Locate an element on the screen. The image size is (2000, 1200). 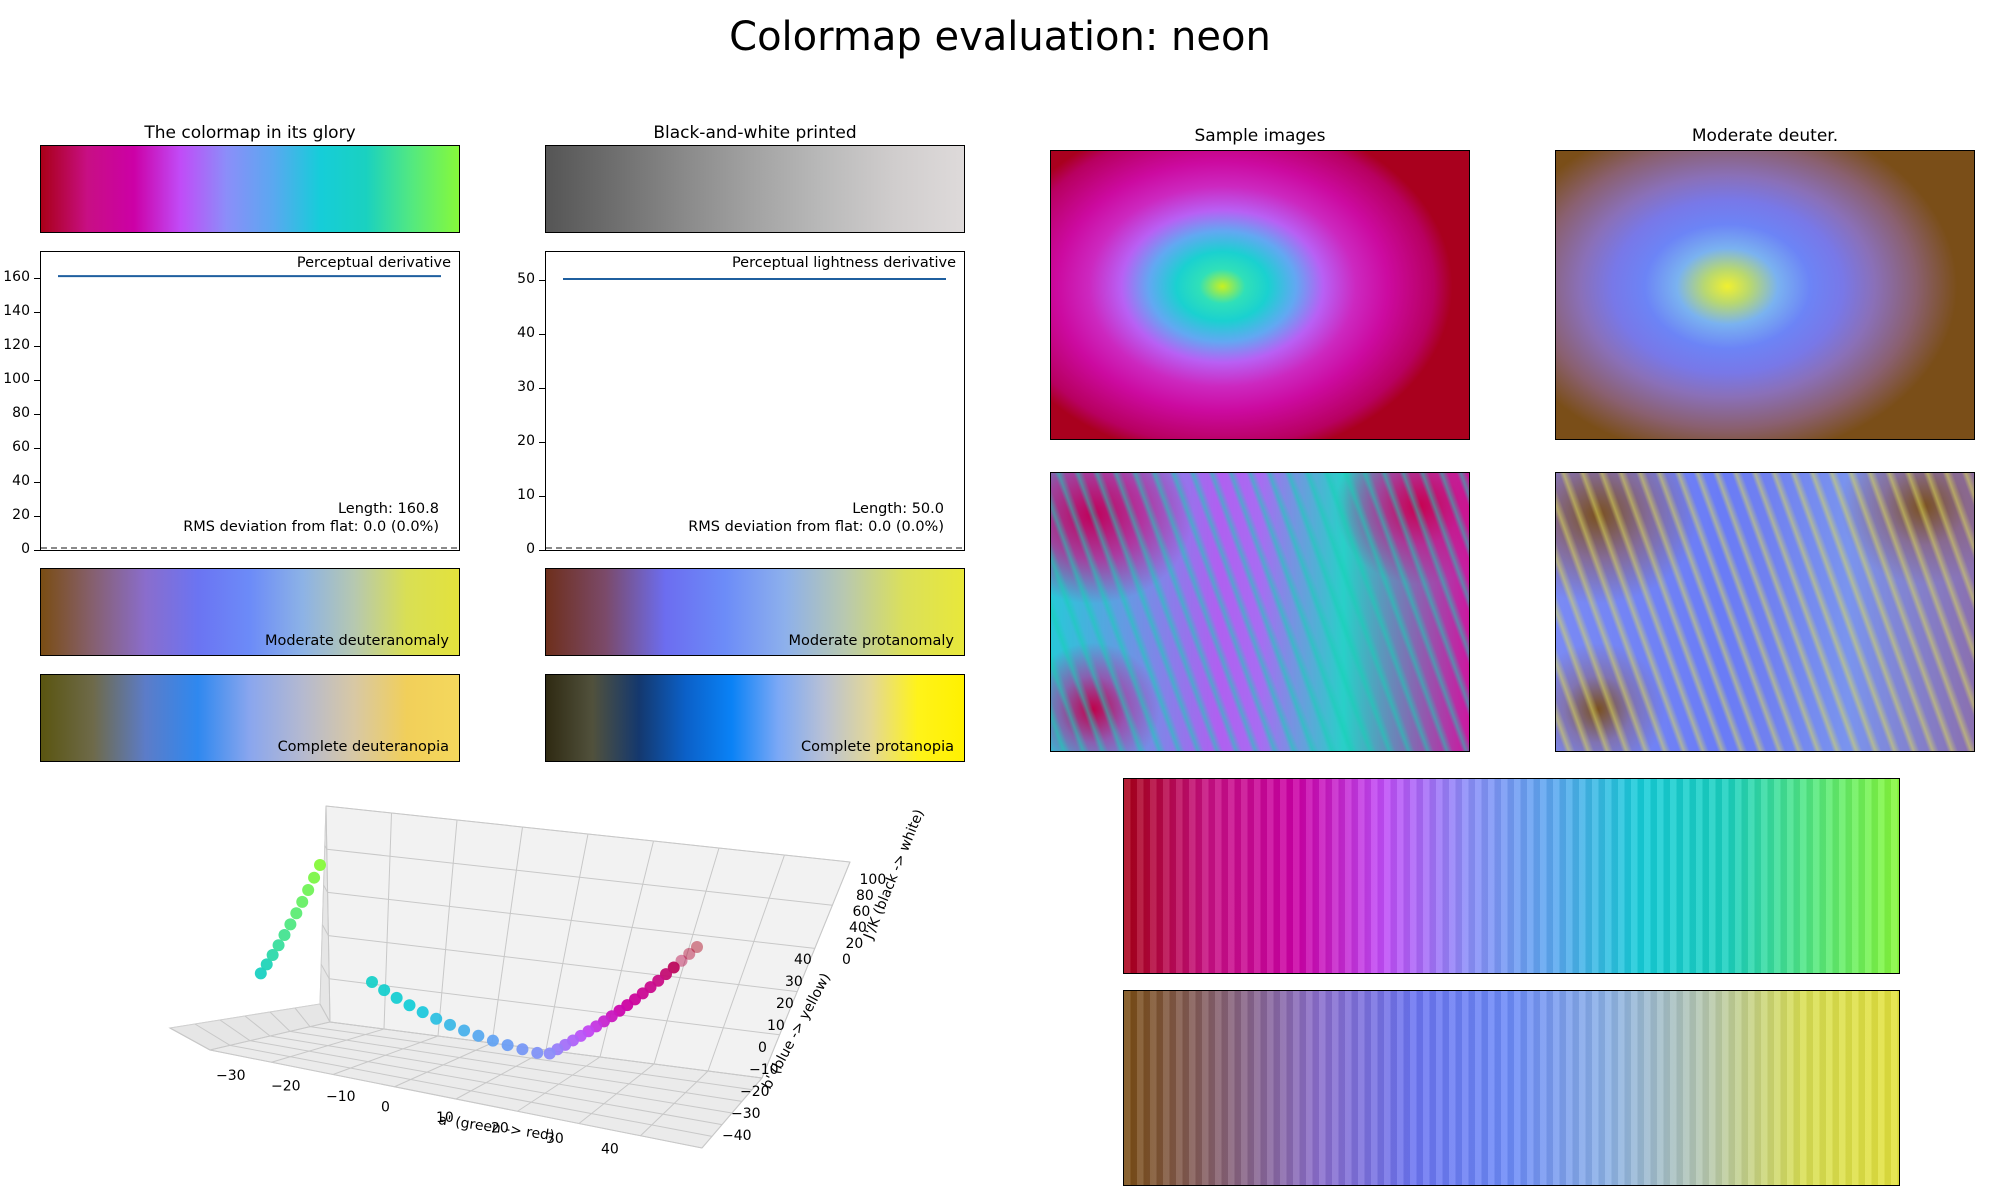
colormap-trajectory is located at coordinates (478, 959).